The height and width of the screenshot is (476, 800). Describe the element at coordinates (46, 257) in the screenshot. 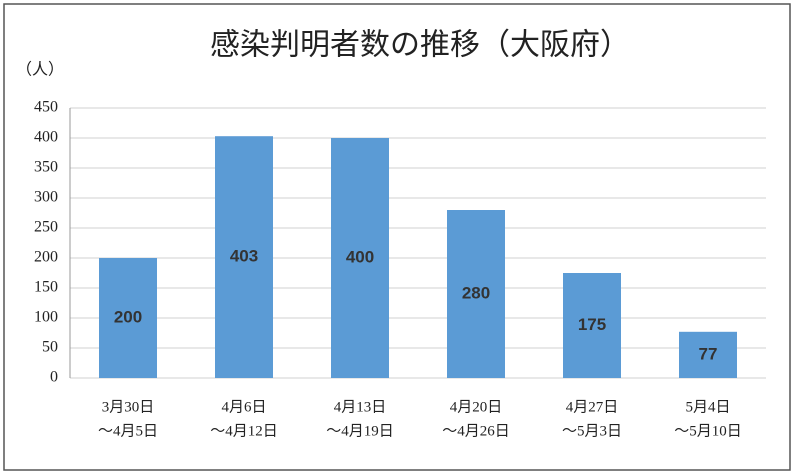

I see `y-tick-label: 200` at that location.